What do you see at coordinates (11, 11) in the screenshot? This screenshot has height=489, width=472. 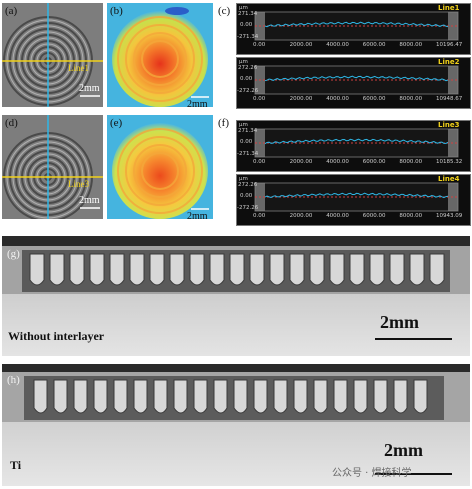 I see `panel-label-a: (a)` at bounding box center [11, 11].